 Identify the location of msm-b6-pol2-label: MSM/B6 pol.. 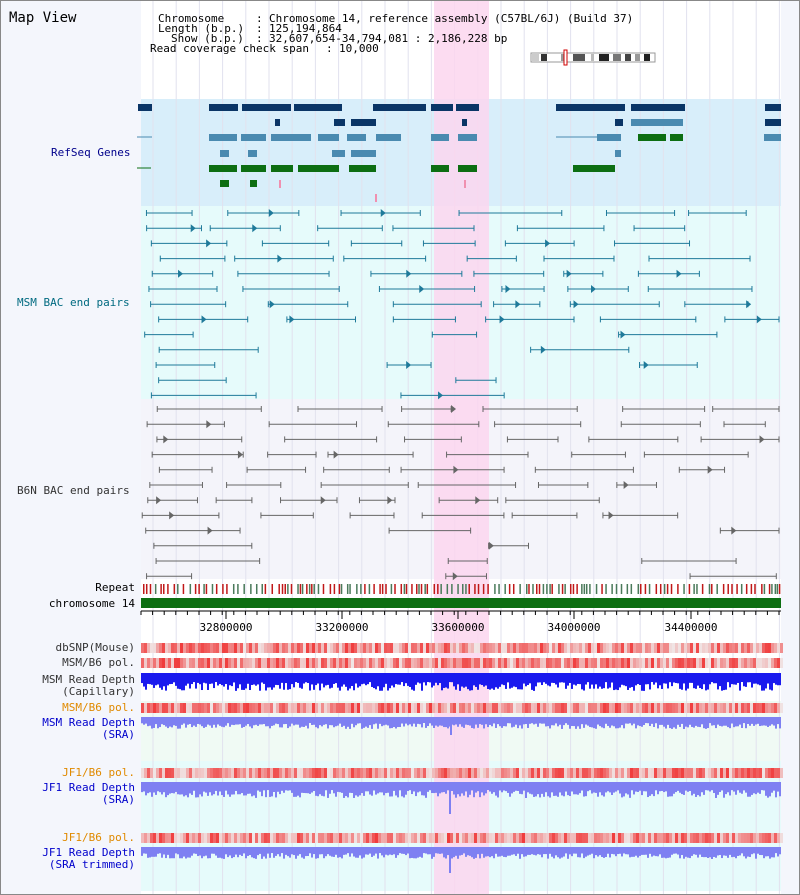
(98, 707).